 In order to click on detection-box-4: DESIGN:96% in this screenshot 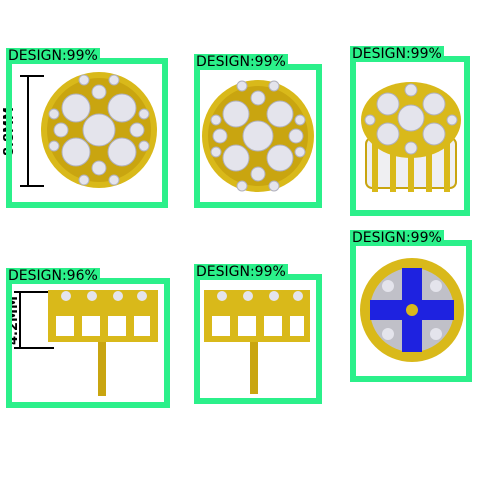, I will do `click(88, 338)`.